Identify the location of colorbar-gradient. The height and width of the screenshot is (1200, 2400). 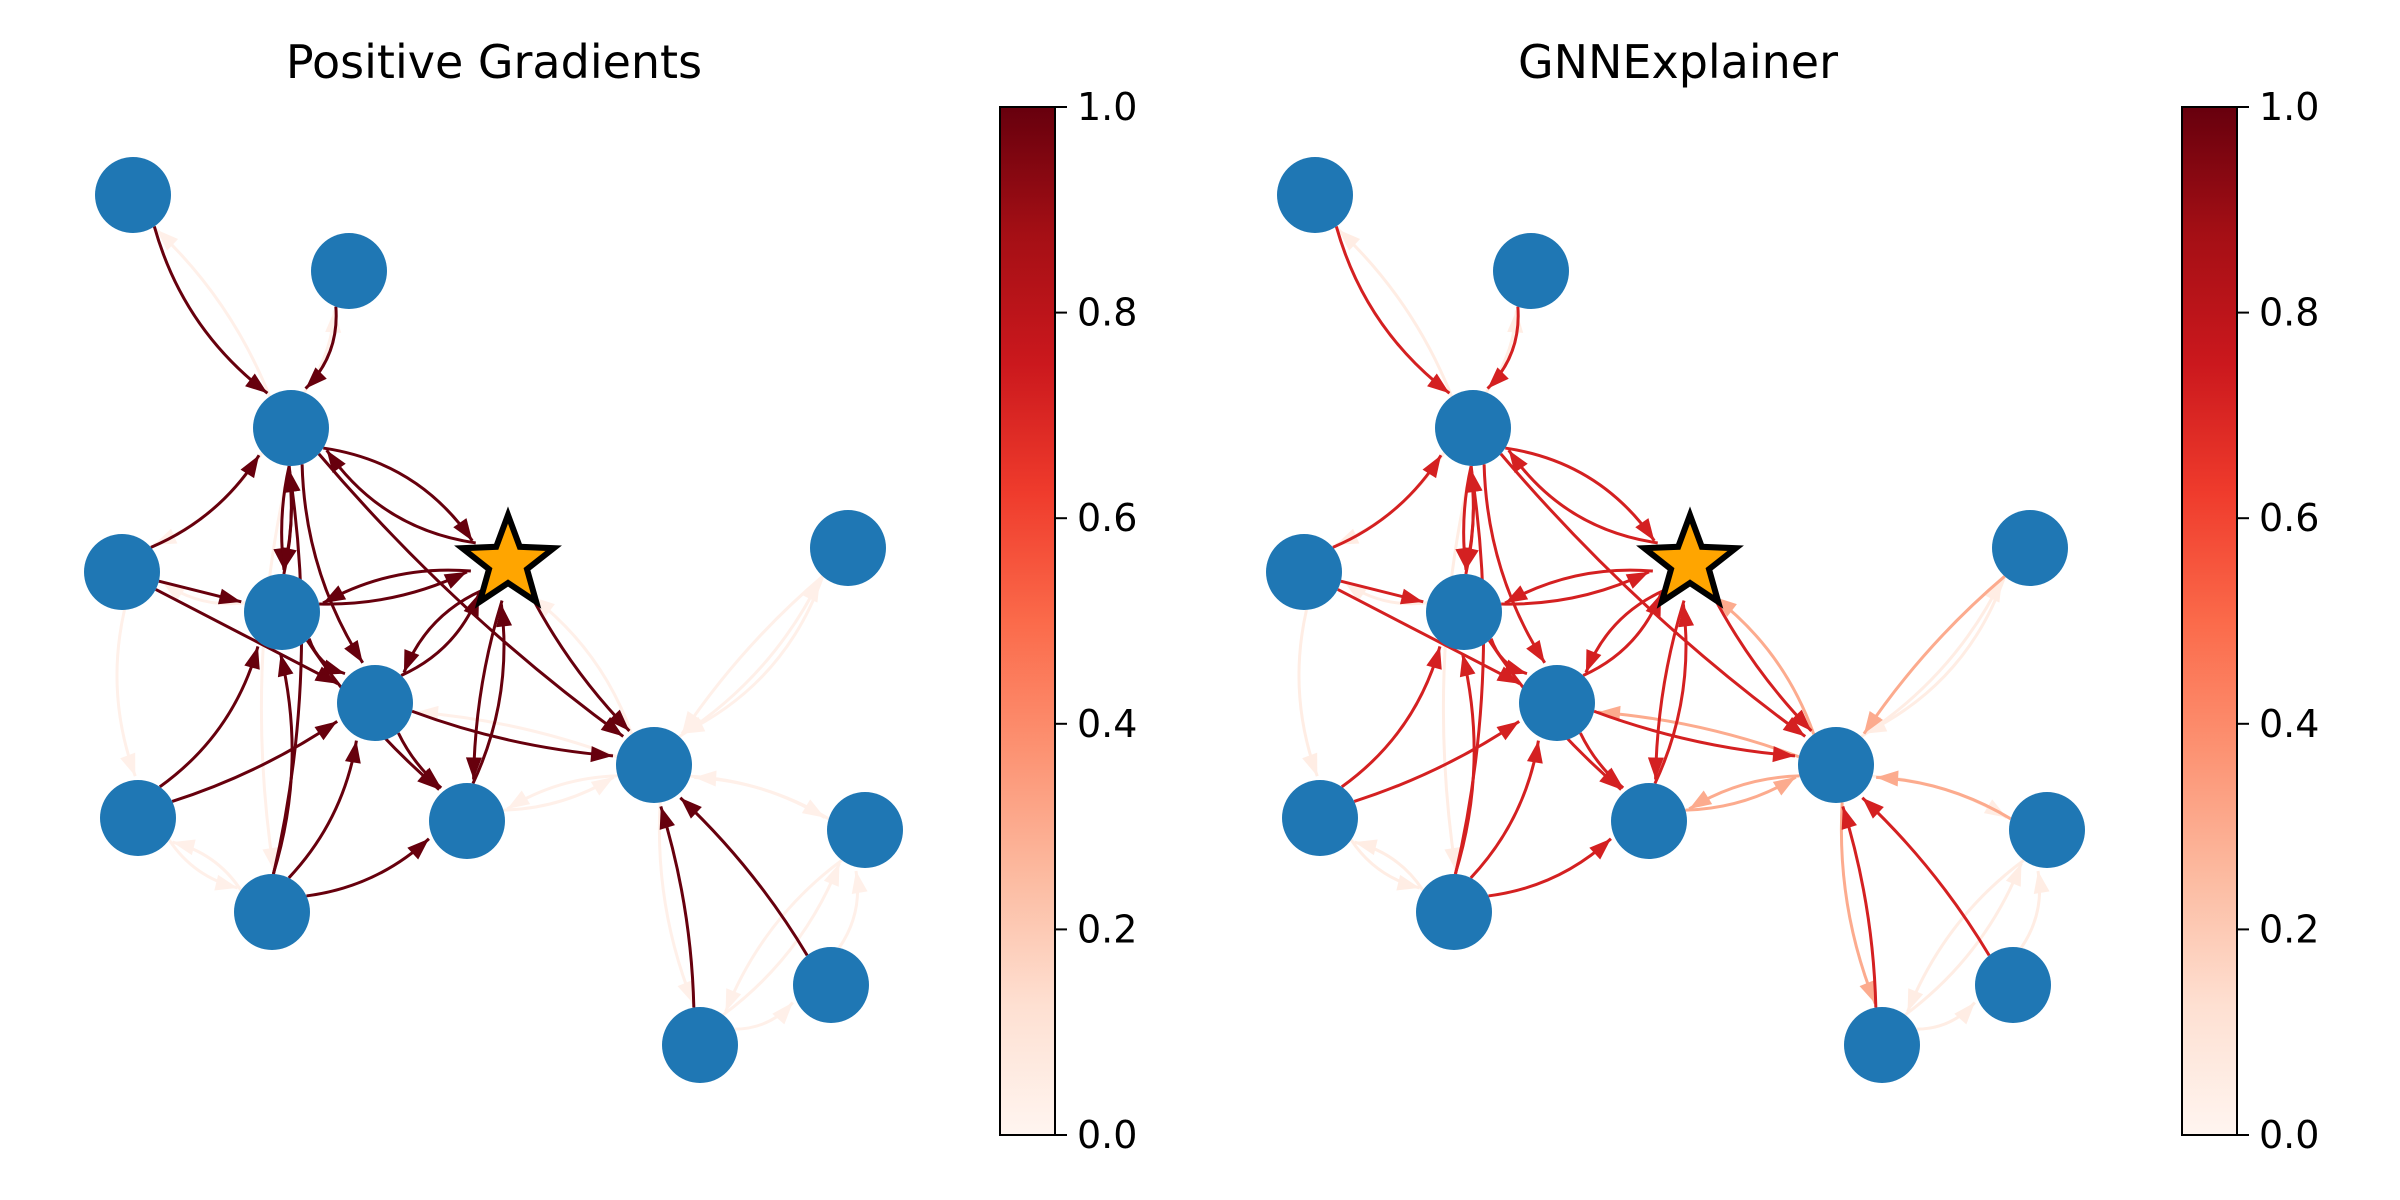
(1027, 621).